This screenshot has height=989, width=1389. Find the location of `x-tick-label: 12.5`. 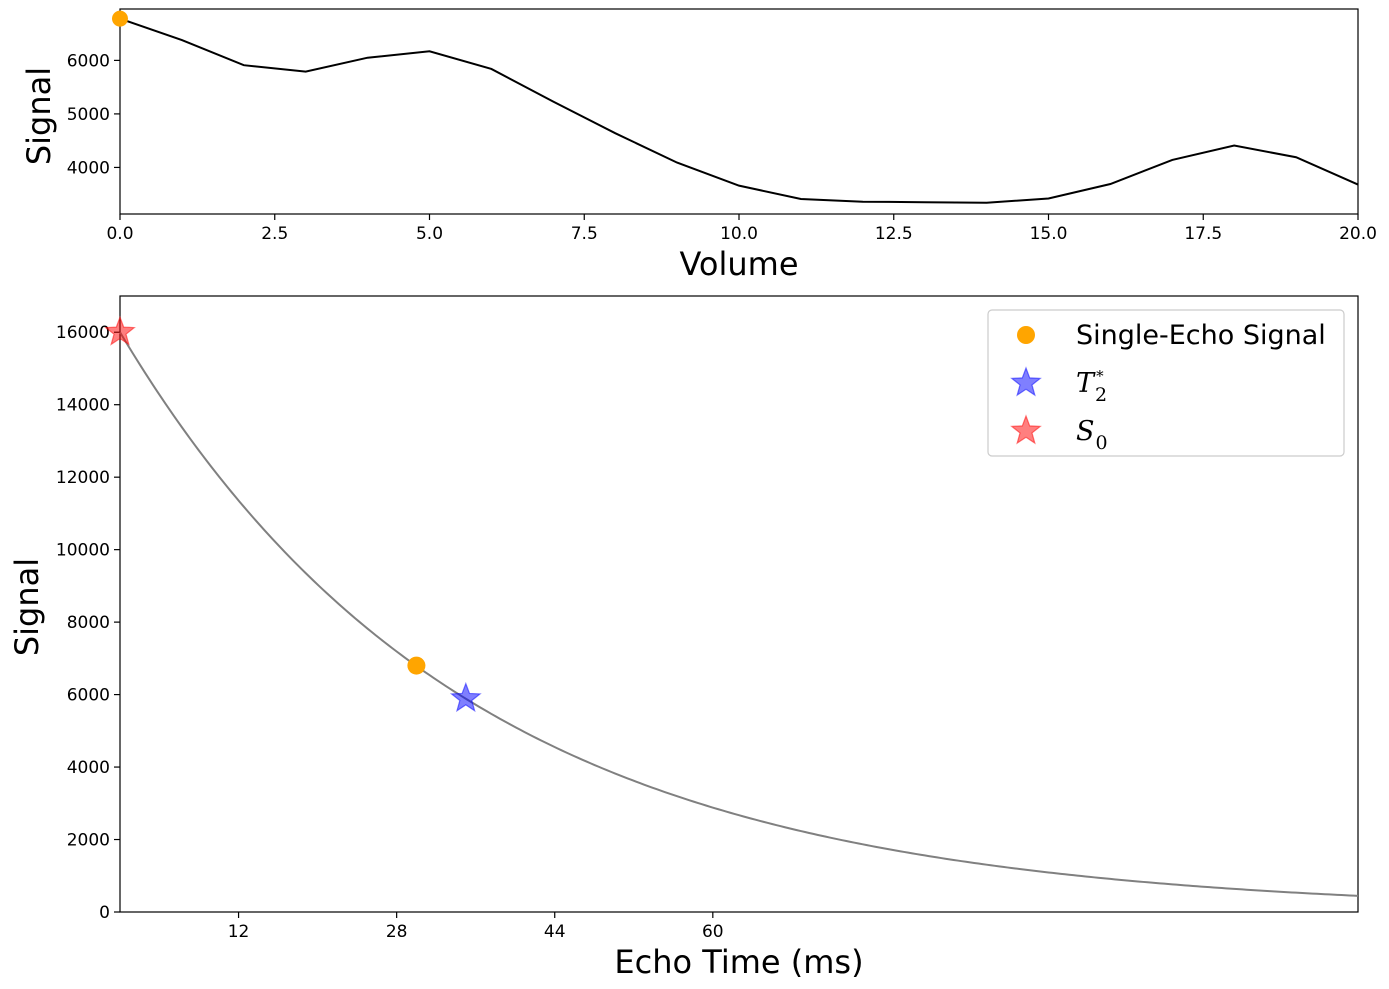

x-tick-label: 12.5 is located at coordinates (894, 234).